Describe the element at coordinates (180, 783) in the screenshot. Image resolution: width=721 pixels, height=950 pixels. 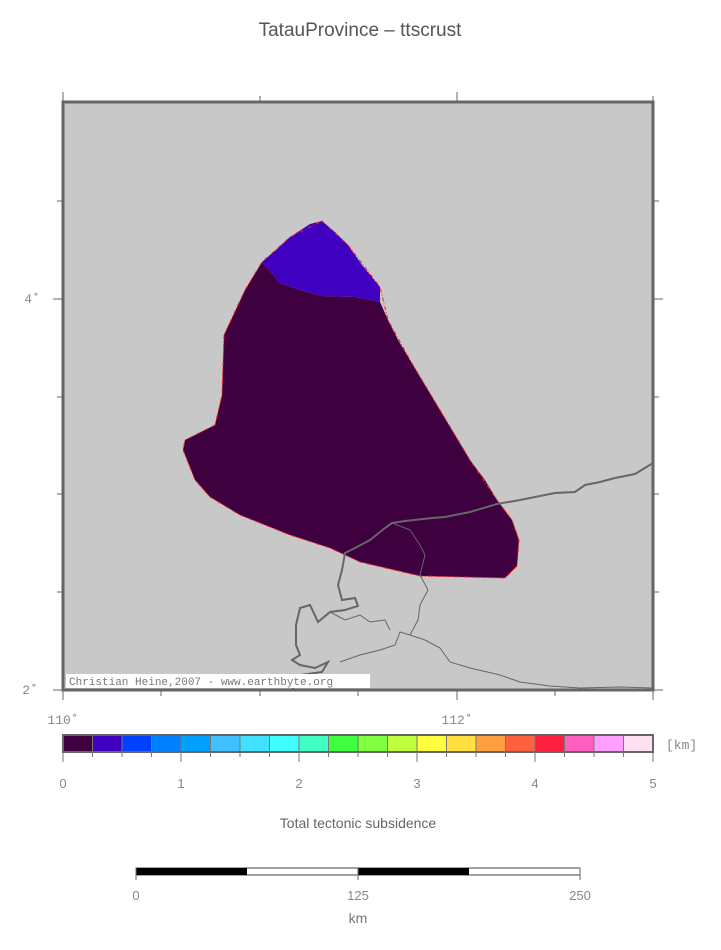
I see `colorbar-tick-label: 1` at that location.